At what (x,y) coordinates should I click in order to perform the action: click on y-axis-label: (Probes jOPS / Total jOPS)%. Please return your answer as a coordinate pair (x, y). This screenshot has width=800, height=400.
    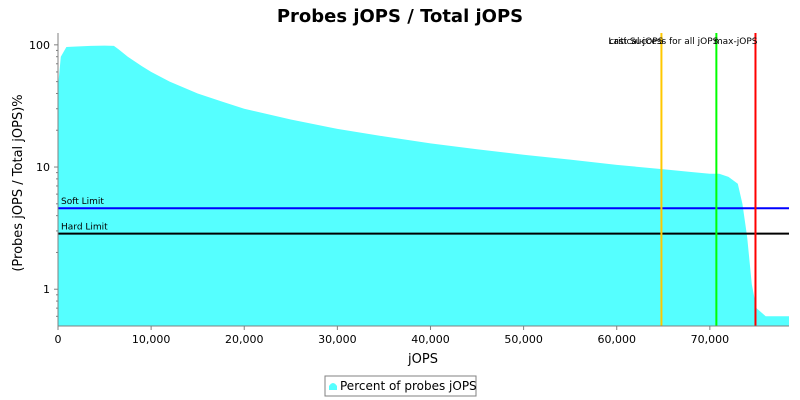
    Looking at the image, I should click on (18, 182).